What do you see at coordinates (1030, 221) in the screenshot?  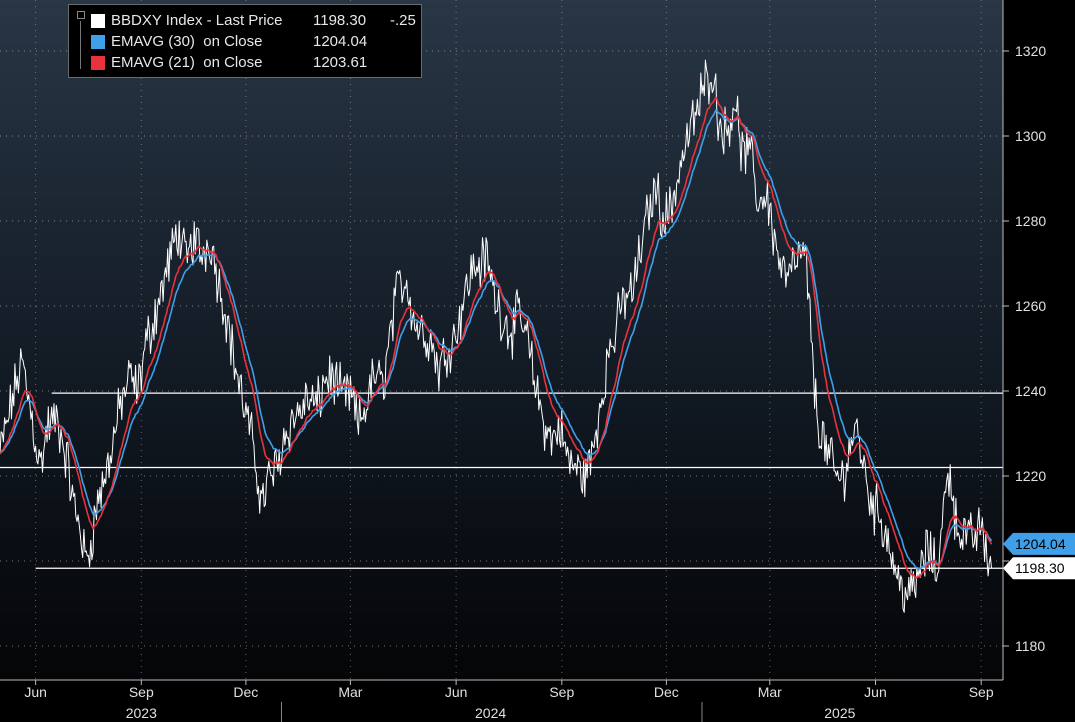 I see `y-tick-label: 1280` at bounding box center [1030, 221].